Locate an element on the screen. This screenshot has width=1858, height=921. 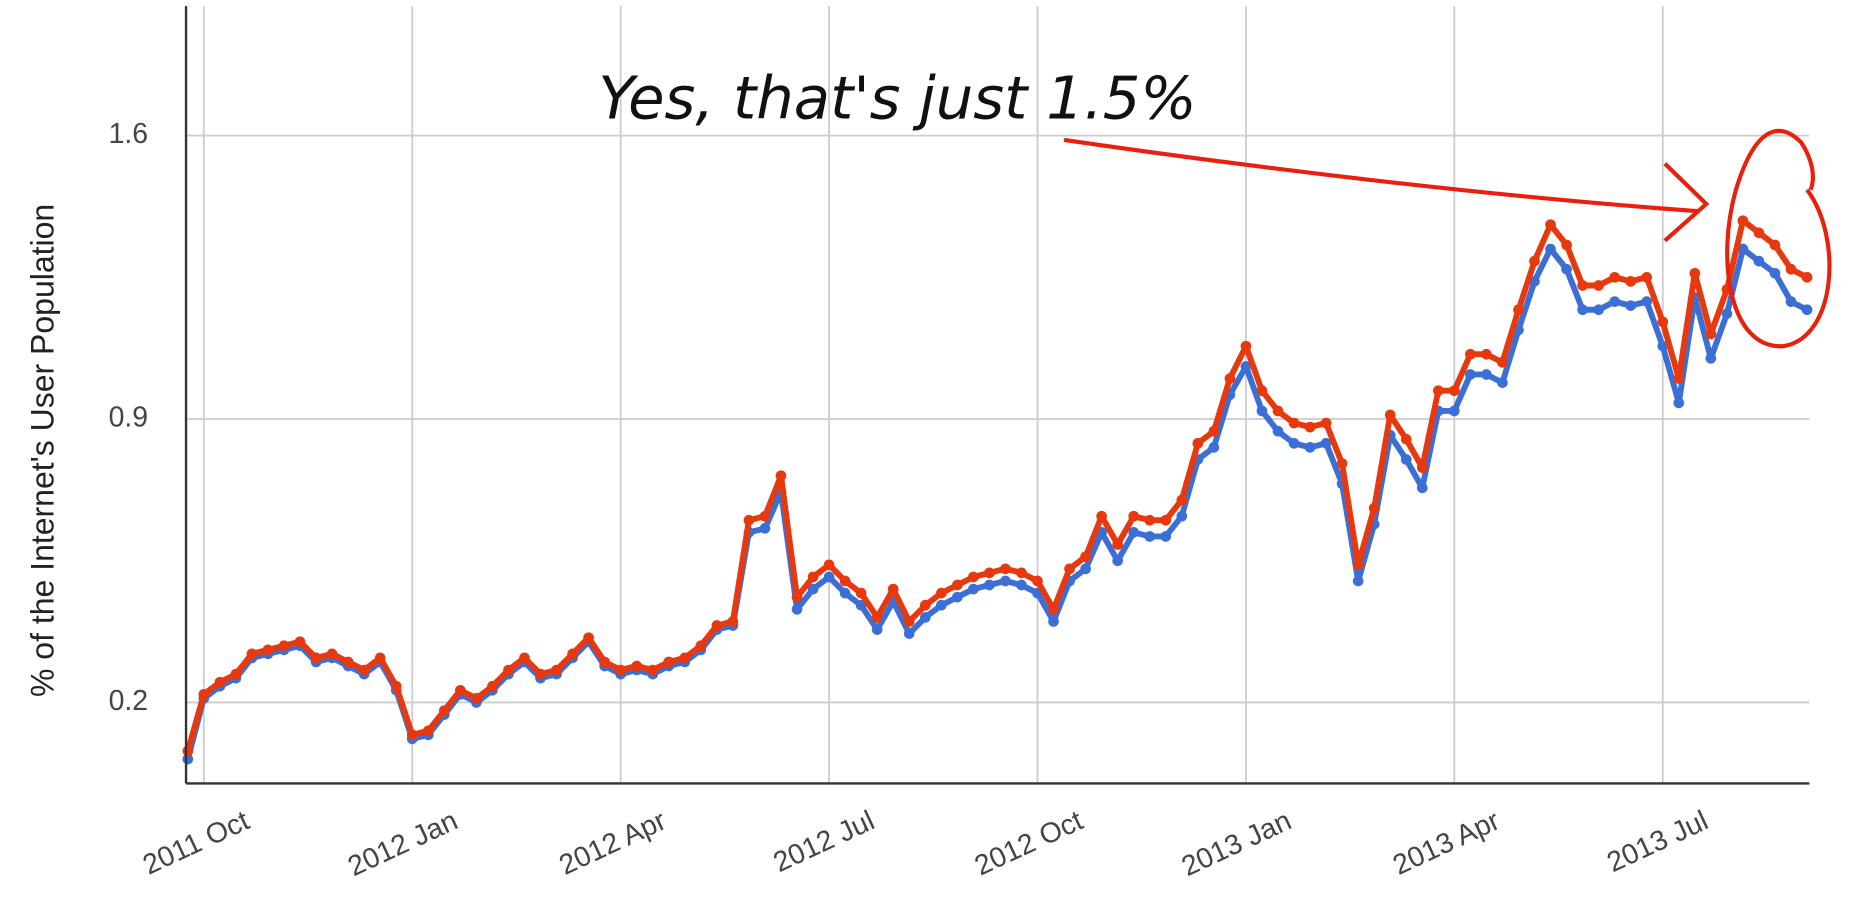
y-axis-label: % of the Internet's User Population is located at coordinates (42, 450).